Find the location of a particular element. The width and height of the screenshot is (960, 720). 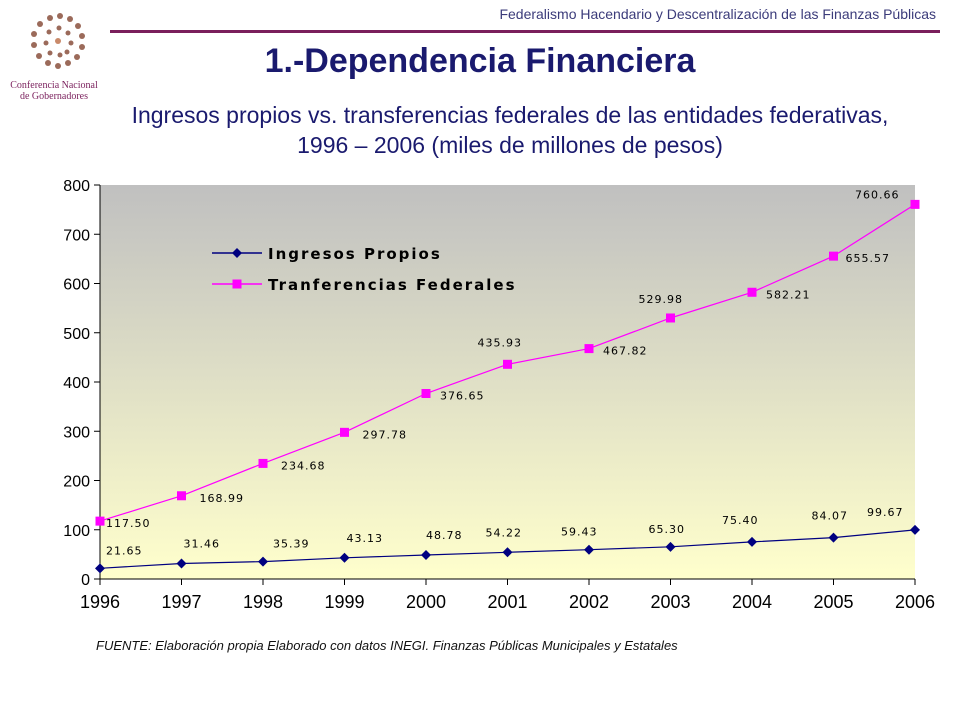

data-label-ingresos-propios: 75.40 is located at coordinates (740, 520).